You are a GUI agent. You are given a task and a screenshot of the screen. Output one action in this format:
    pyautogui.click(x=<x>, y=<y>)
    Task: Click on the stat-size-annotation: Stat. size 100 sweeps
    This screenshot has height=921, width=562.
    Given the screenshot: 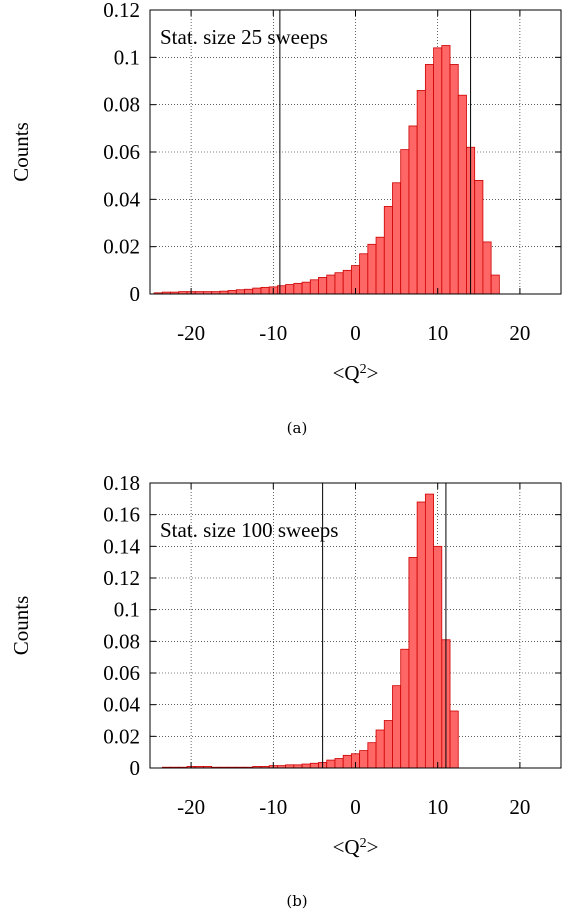 What is the action you would take?
    pyautogui.click(x=249, y=530)
    